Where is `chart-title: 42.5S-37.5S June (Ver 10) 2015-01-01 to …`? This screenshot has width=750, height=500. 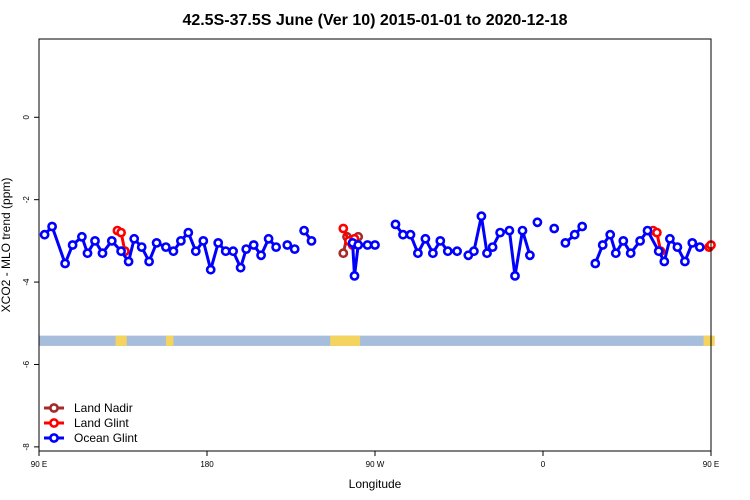 chart-title: 42.5S-37.5S June (Ver 10) 2015-01-01 to … is located at coordinates (374, 20).